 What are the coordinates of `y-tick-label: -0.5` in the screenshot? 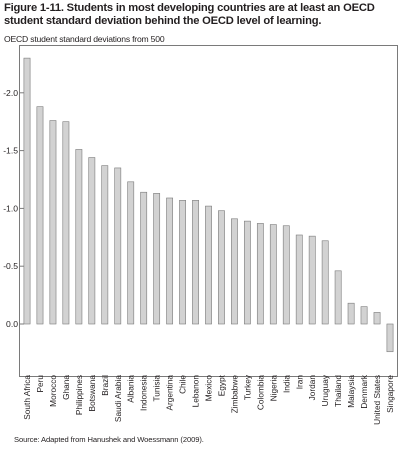 It's located at (10, 266).